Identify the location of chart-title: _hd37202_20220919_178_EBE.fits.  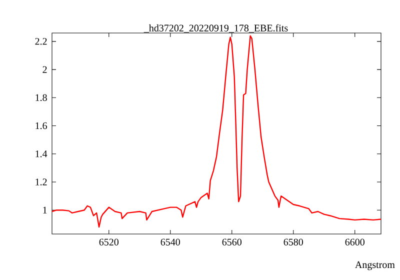
(216, 28).